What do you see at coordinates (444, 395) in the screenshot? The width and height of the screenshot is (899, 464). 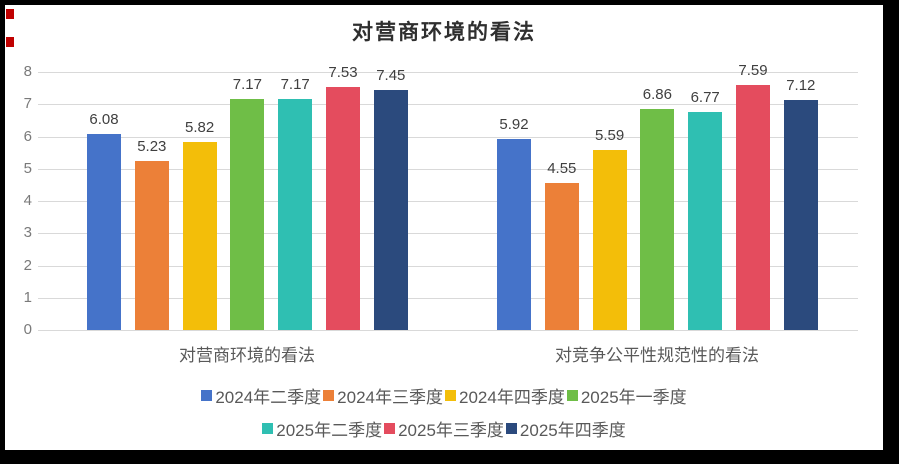 I see `legend-row-1: 2024年二季度 2024年三季度 2024年四季度 2025年一季度` at bounding box center [444, 395].